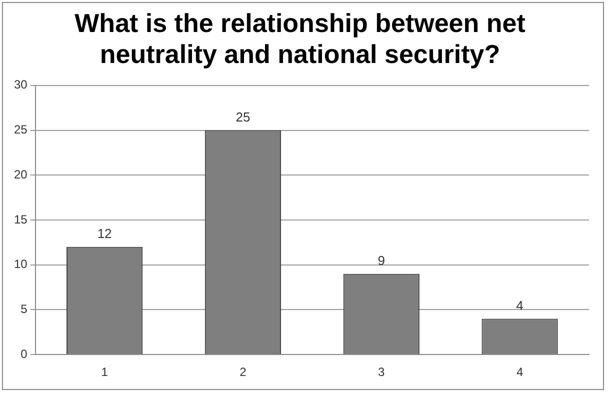  Describe the element at coordinates (520, 305) in the screenshot. I see `data-label: 4` at that location.